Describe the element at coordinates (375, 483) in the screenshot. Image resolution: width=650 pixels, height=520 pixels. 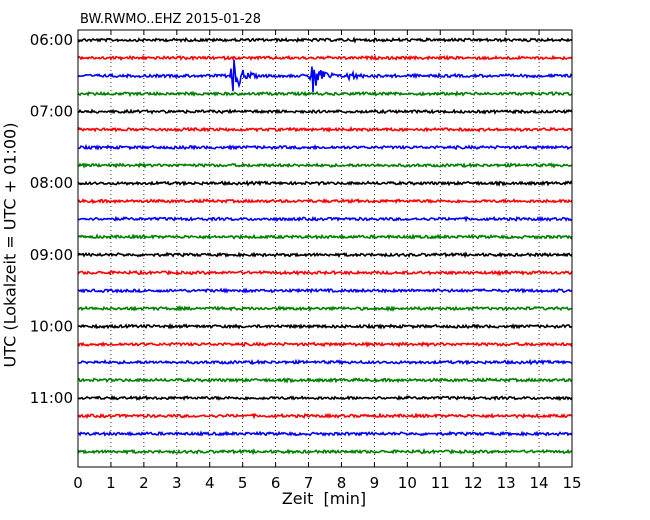
I see `x-tick-label: 9` at that location.